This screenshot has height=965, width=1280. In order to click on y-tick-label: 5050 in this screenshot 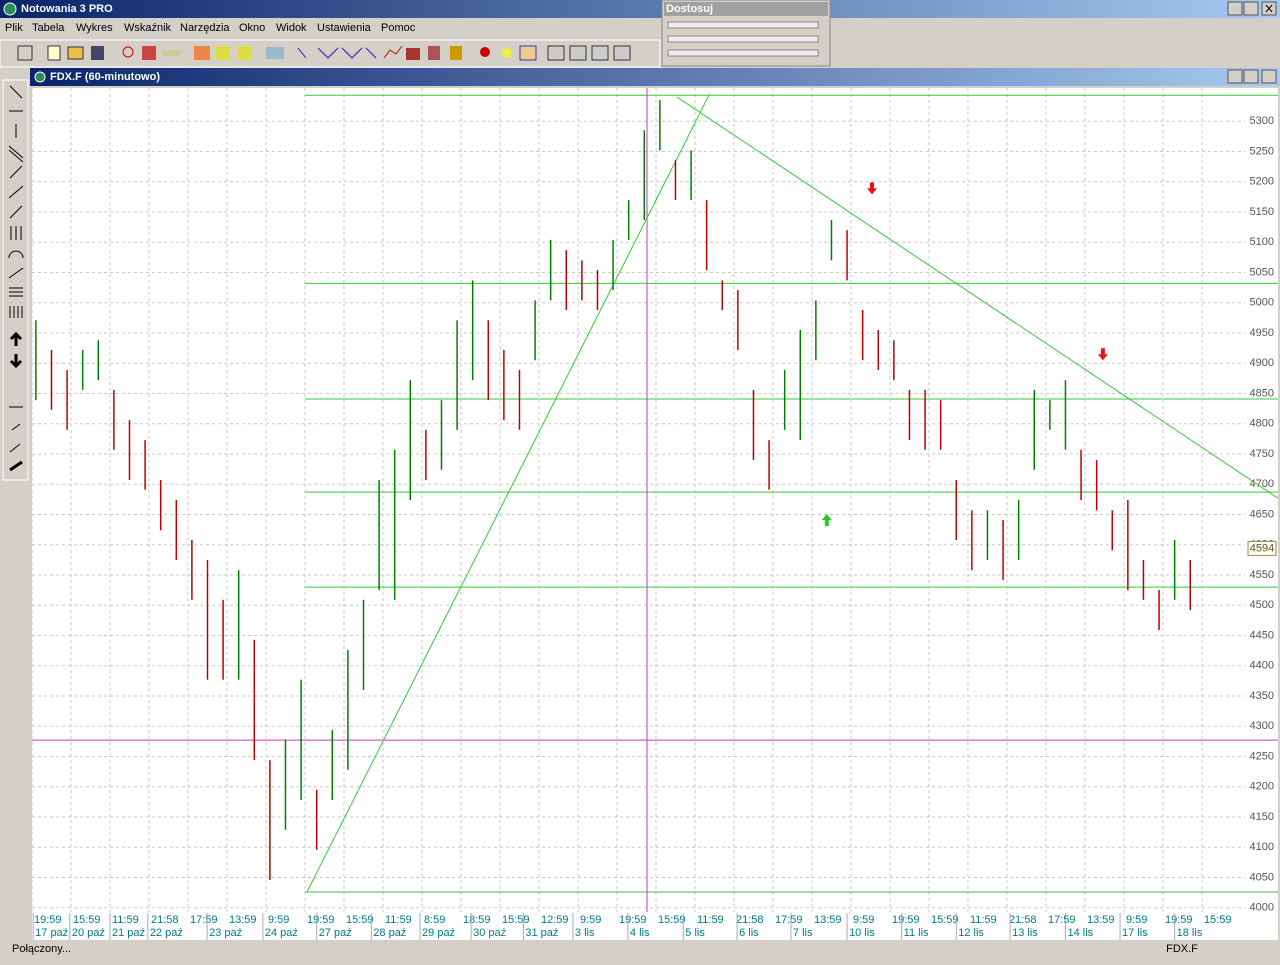, I will do `click(1262, 272)`.